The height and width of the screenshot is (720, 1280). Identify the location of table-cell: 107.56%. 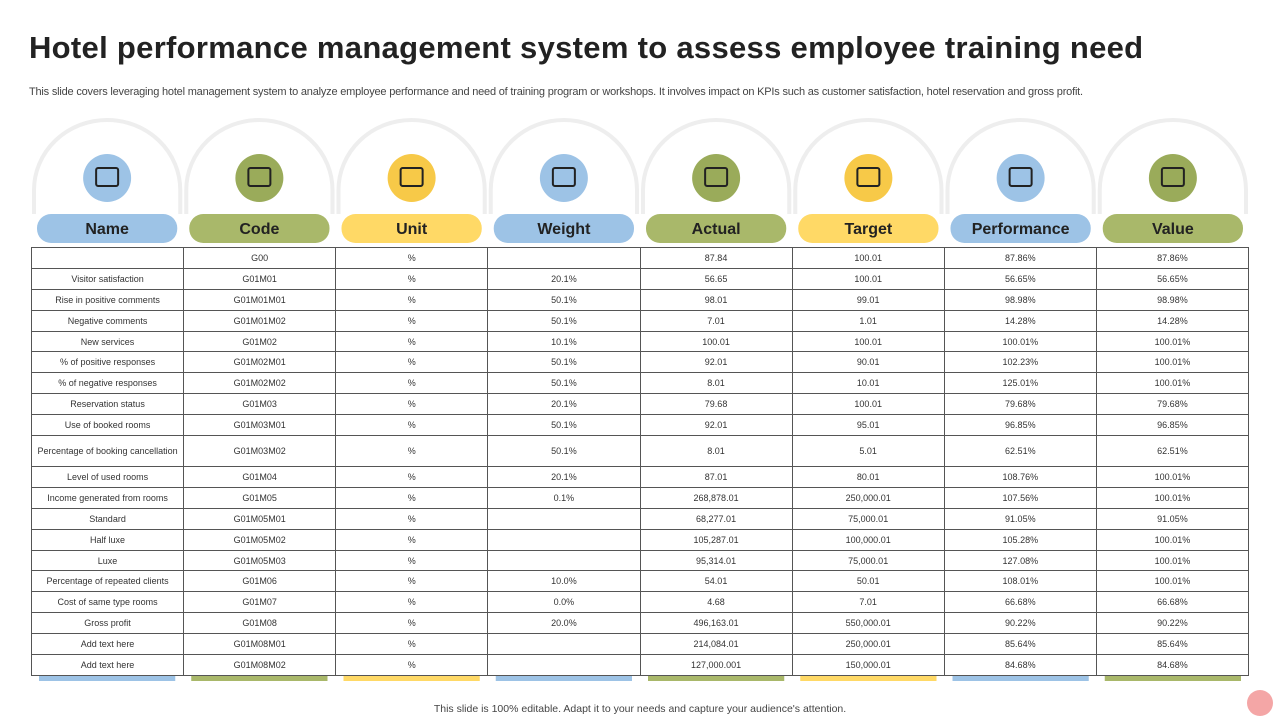
(1020, 497).